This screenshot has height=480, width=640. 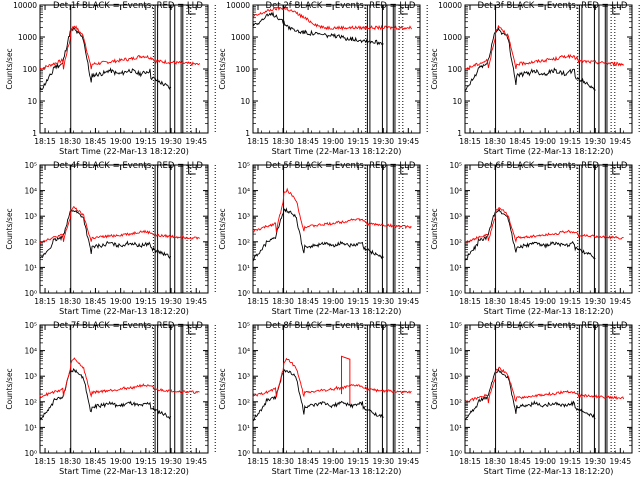 I want to click on events-series-line, so click(x=530, y=393).